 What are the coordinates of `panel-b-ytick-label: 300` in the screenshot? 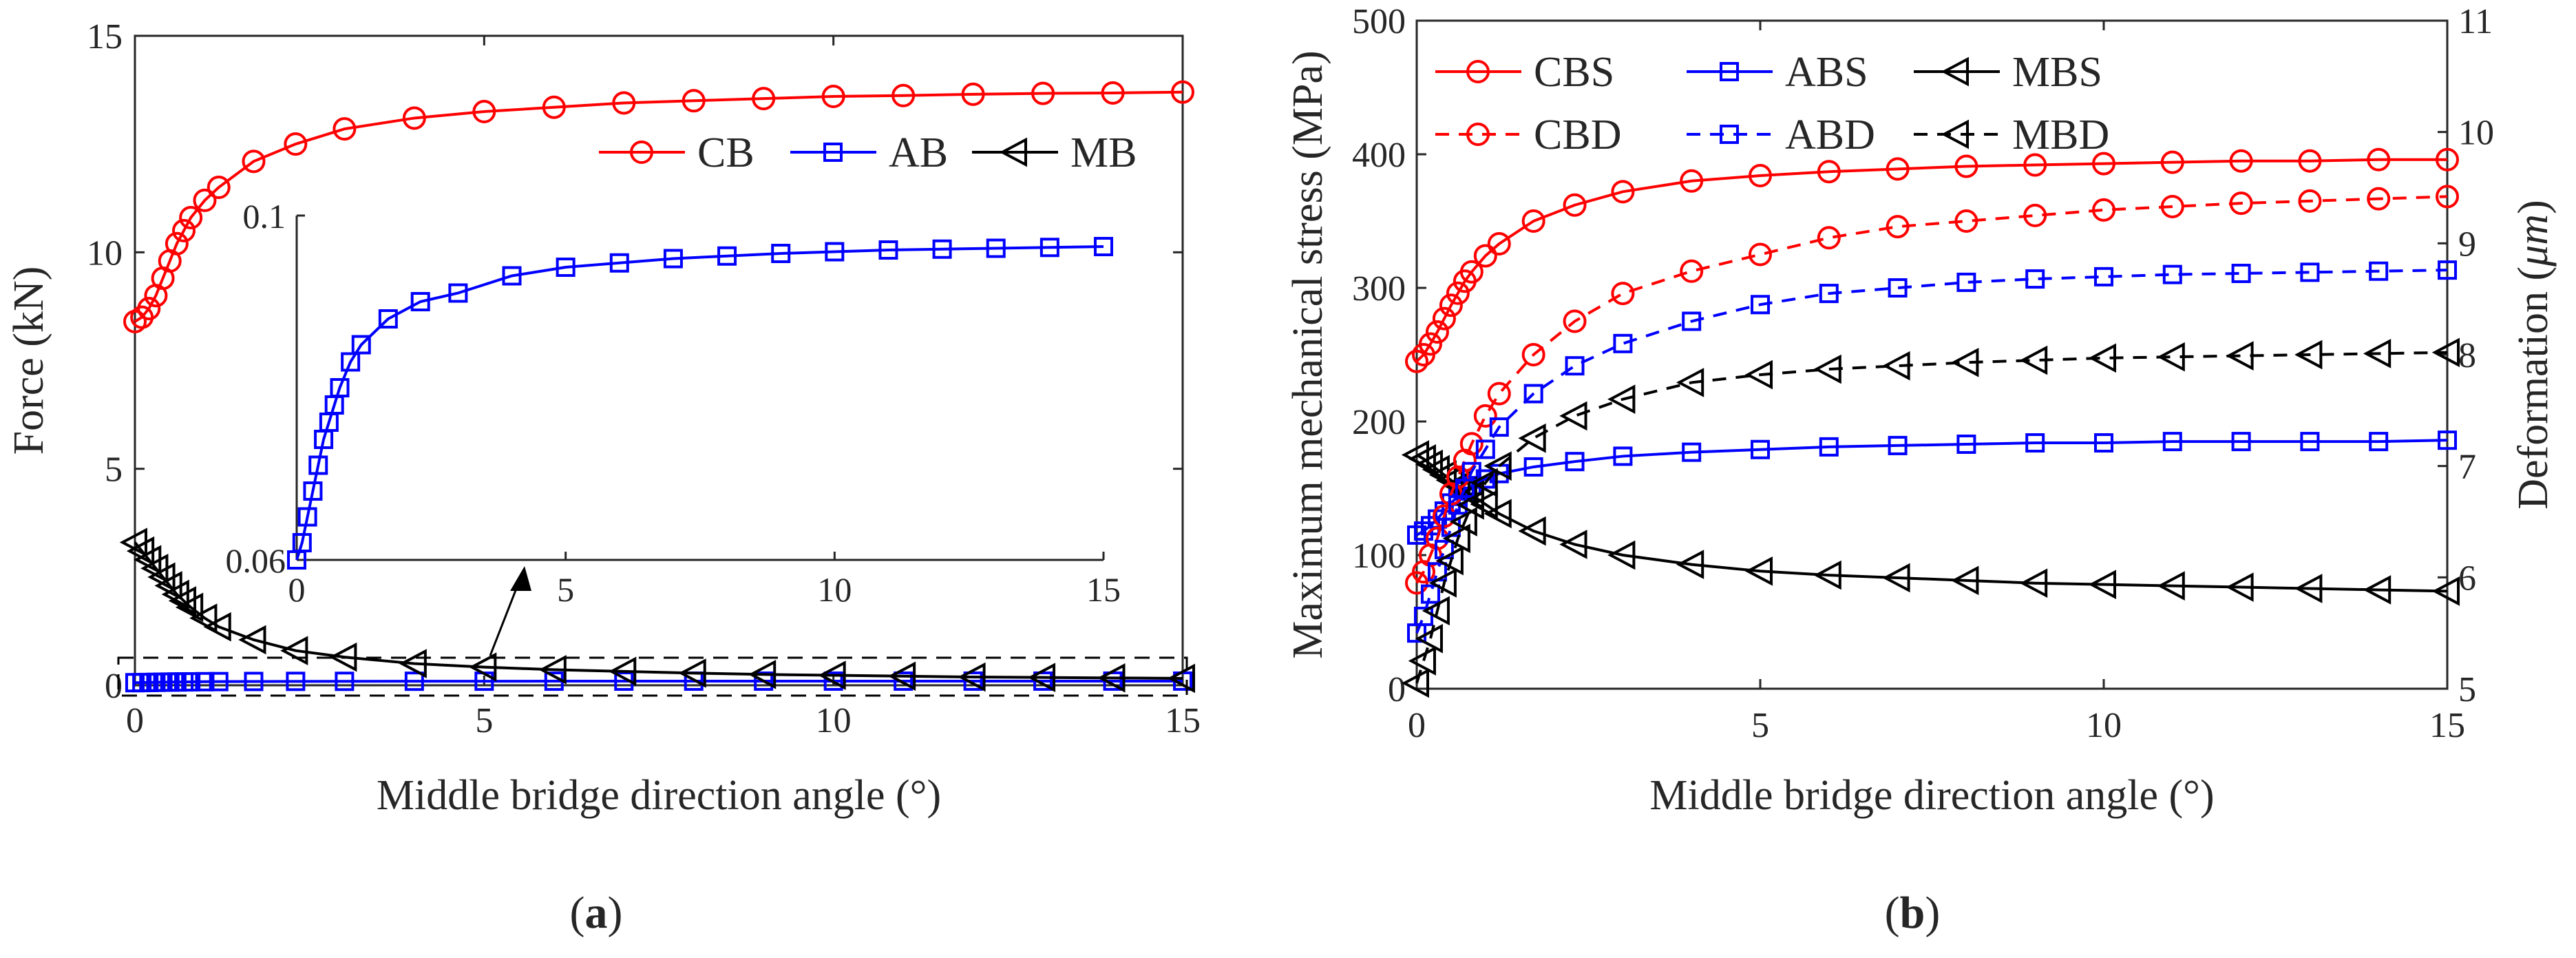 It's located at (1379, 289).